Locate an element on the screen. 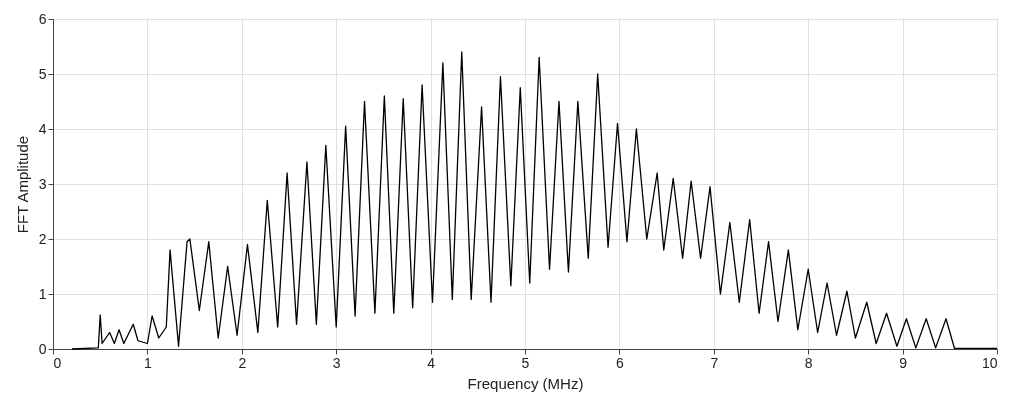 The height and width of the screenshot is (404, 1010). x-tick-label: 4 is located at coordinates (431, 362).